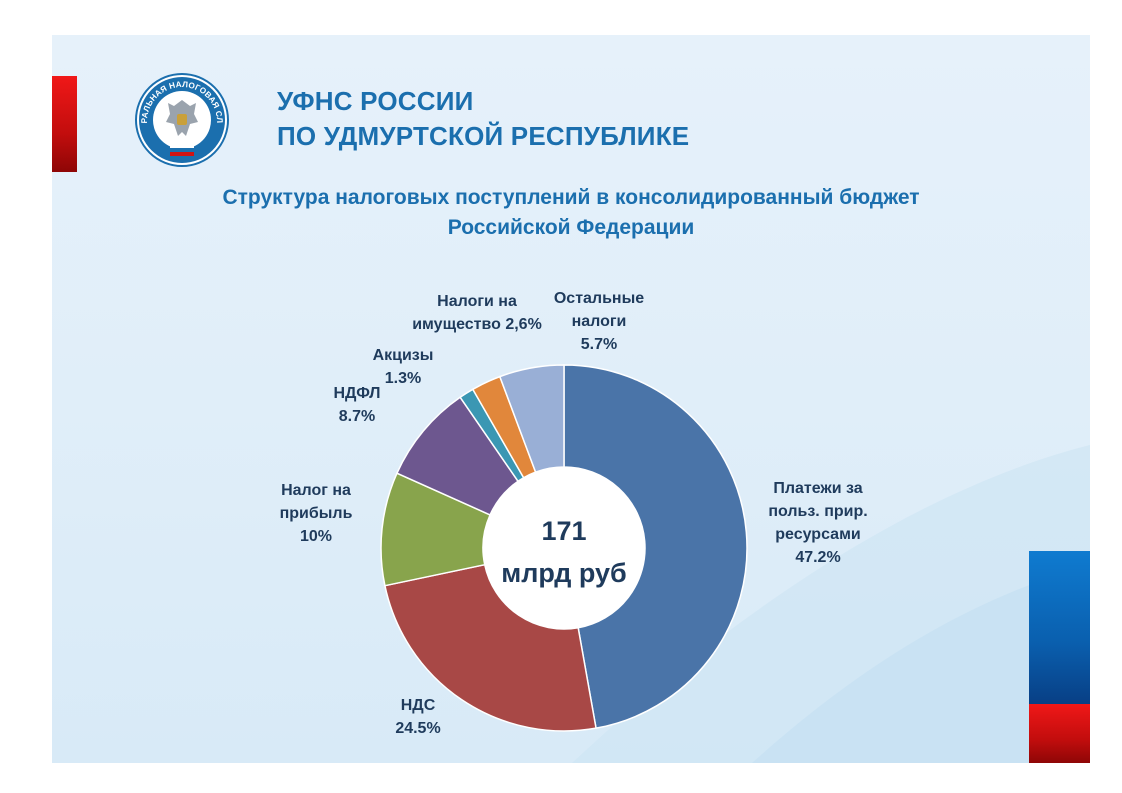 This screenshot has width=1122, height=793. What do you see at coordinates (316, 490) in the screenshot?
I see `slice-label-line: Налог на` at bounding box center [316, 490].